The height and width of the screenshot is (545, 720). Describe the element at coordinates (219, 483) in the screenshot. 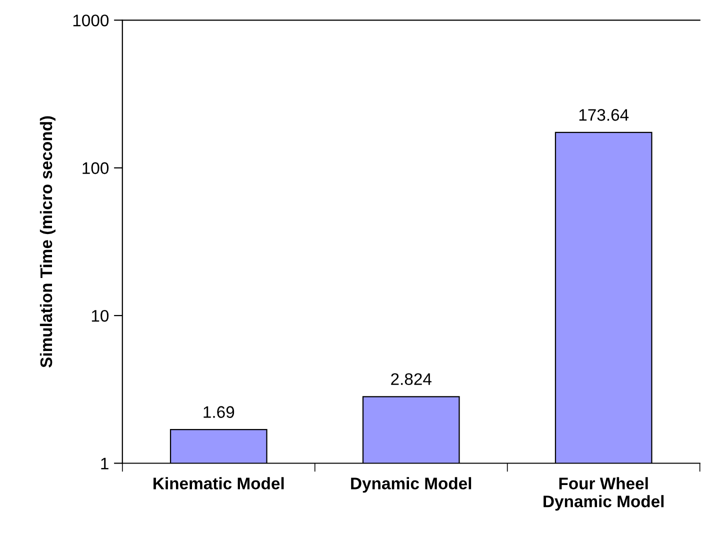

I see `x-tick-label: Kinematic Model` at that location.